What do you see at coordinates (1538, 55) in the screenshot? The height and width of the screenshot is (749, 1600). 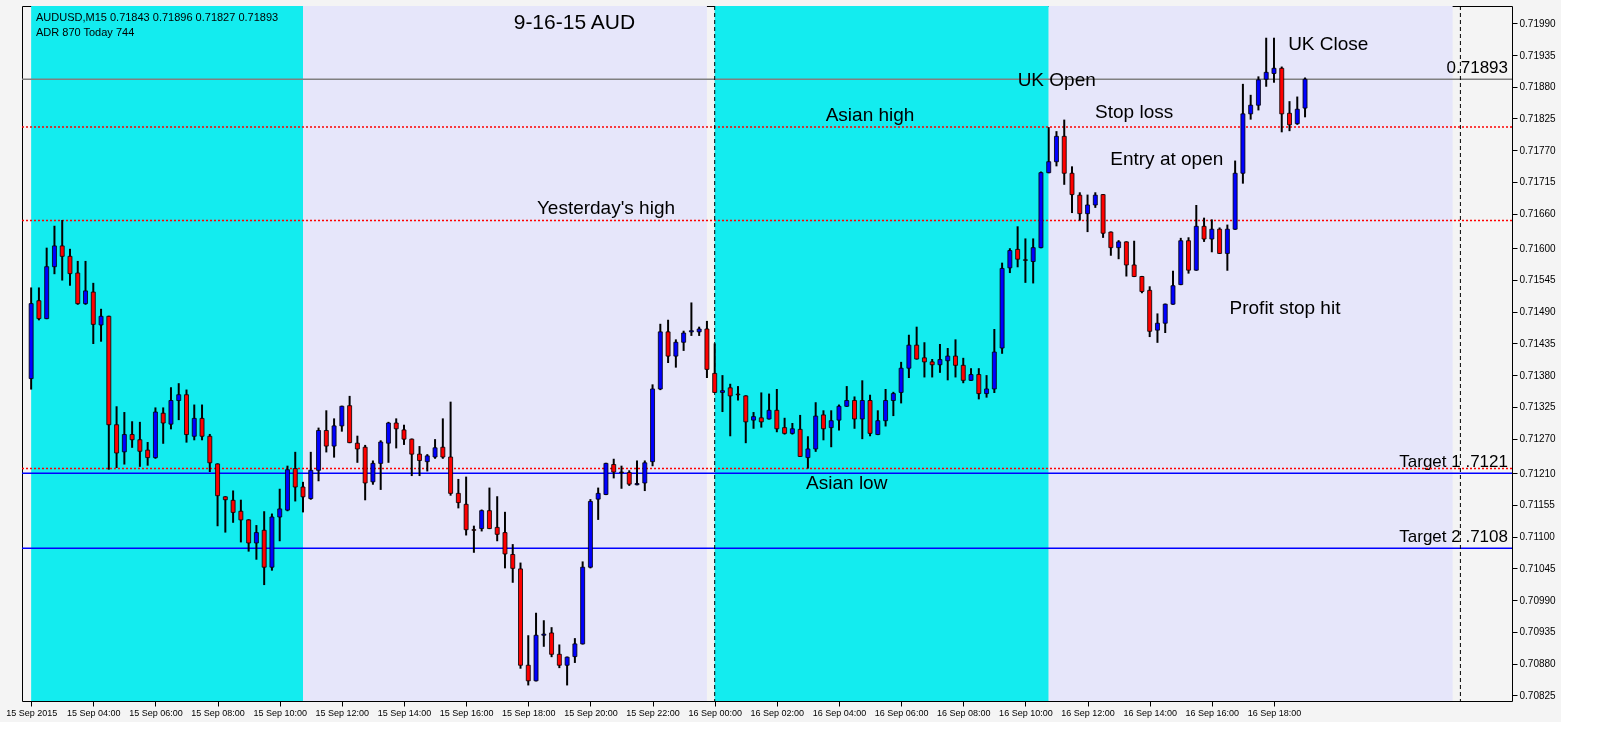 I see `y-tick-label: 0.71935` at bounding box center [1538, 55].